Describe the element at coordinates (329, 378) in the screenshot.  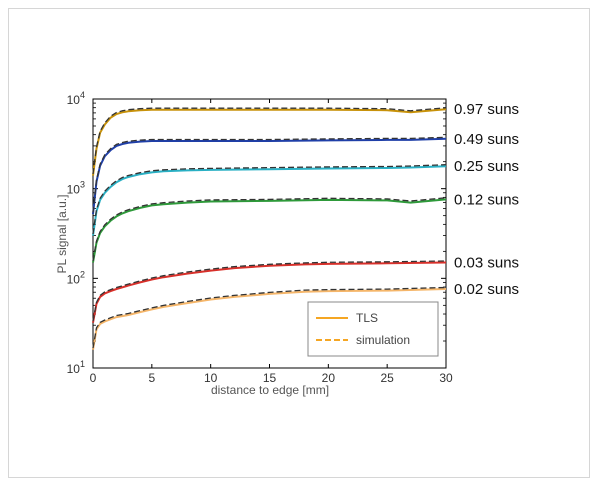
I see `x-tick-label: 20` at that location.